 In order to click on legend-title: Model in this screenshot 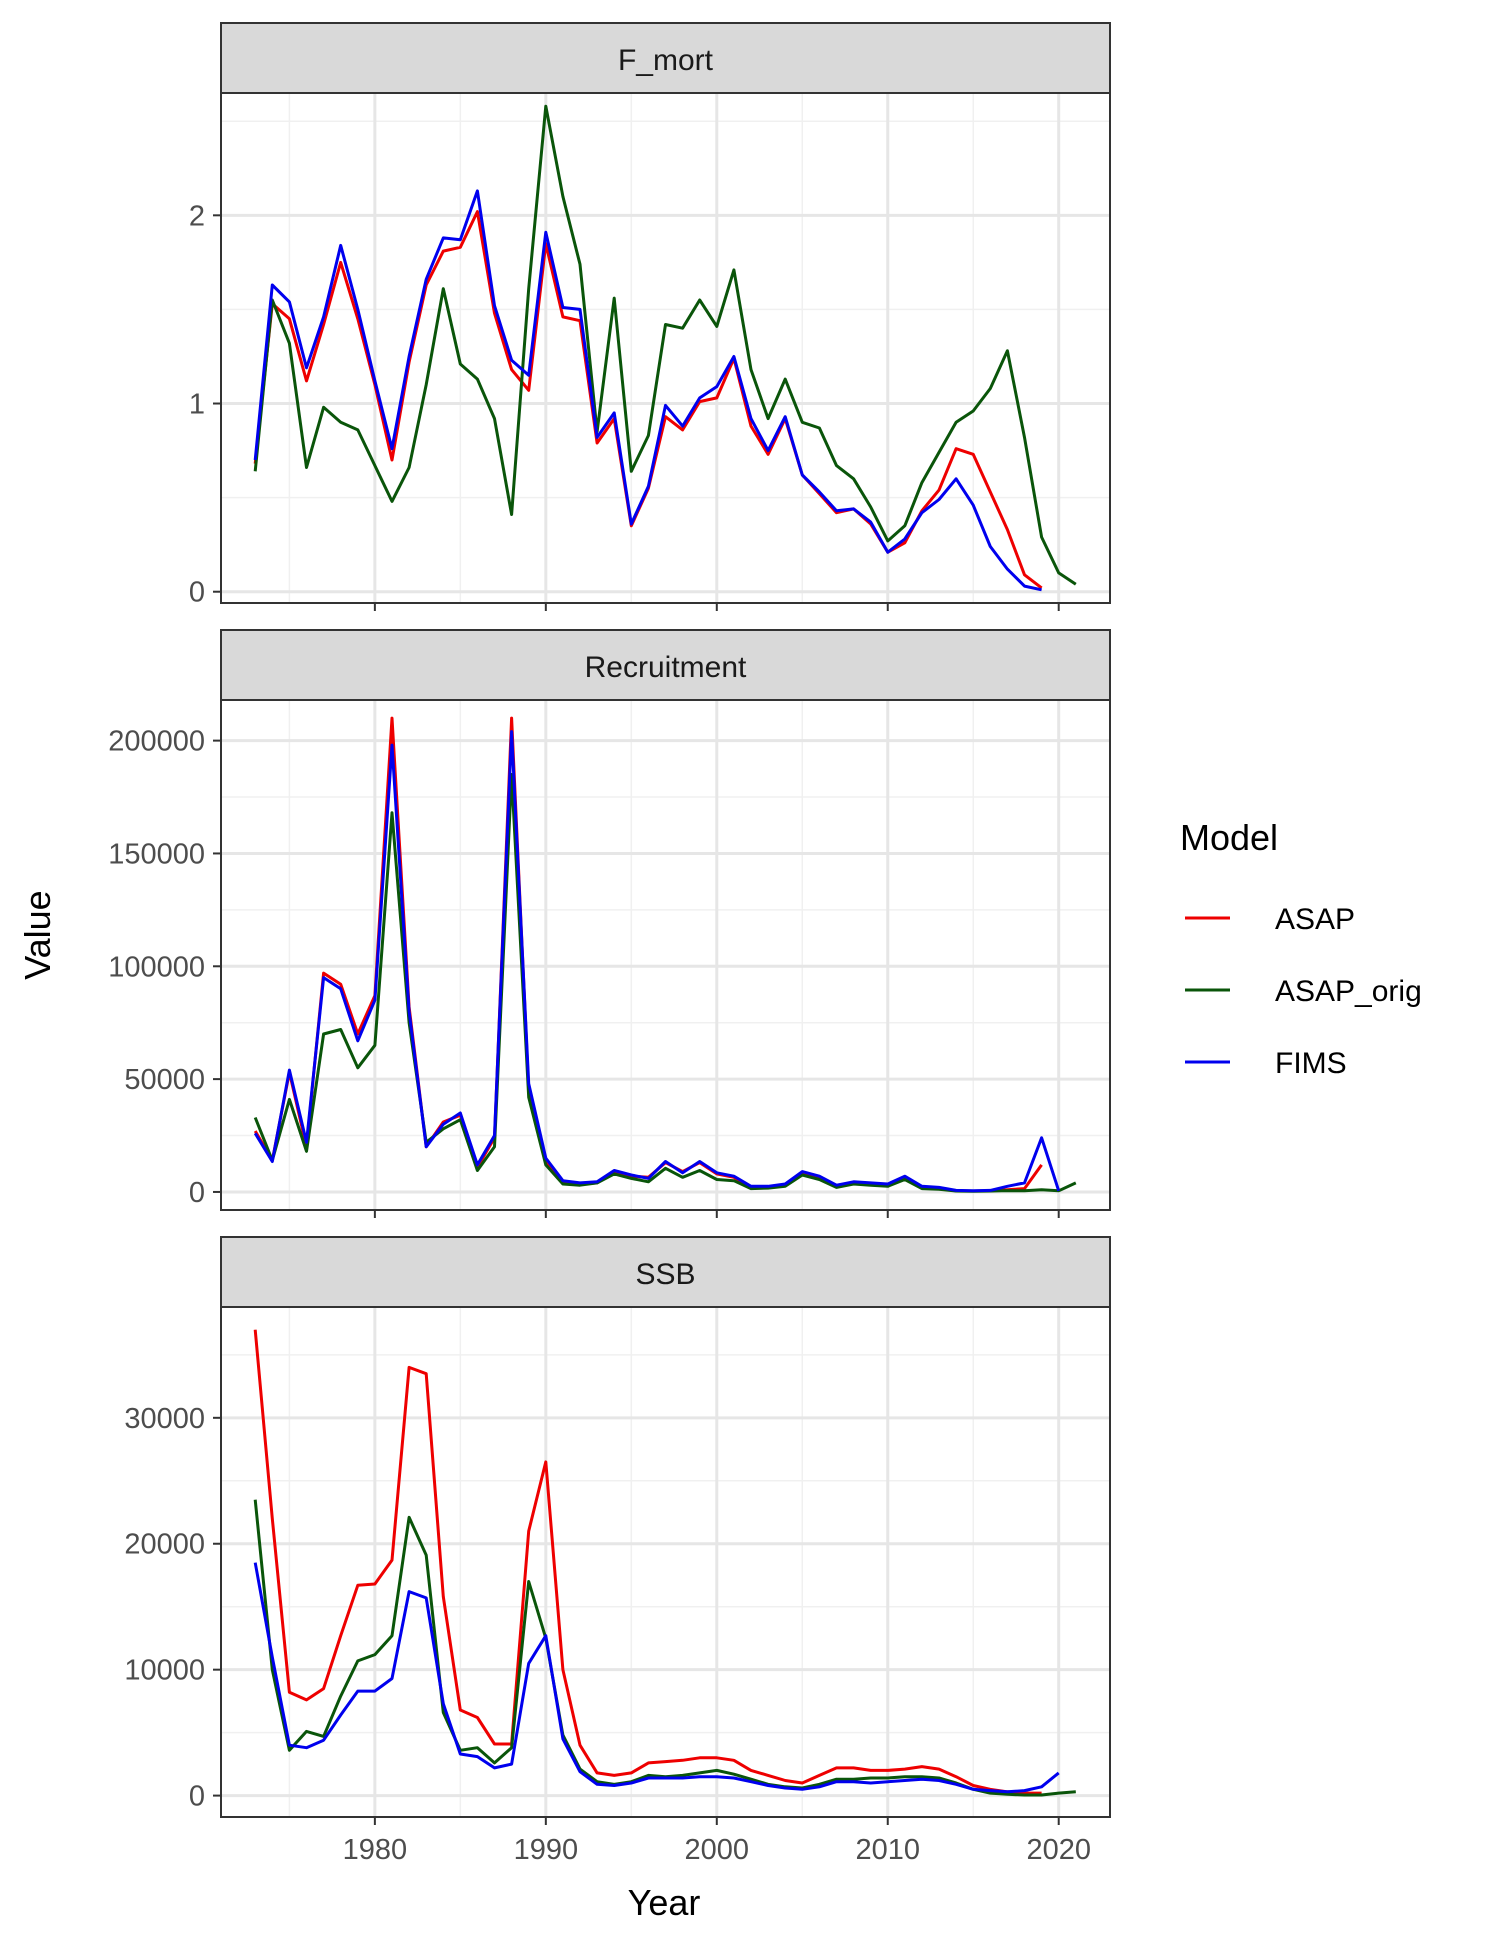, I will do `click(1229, 837)`.